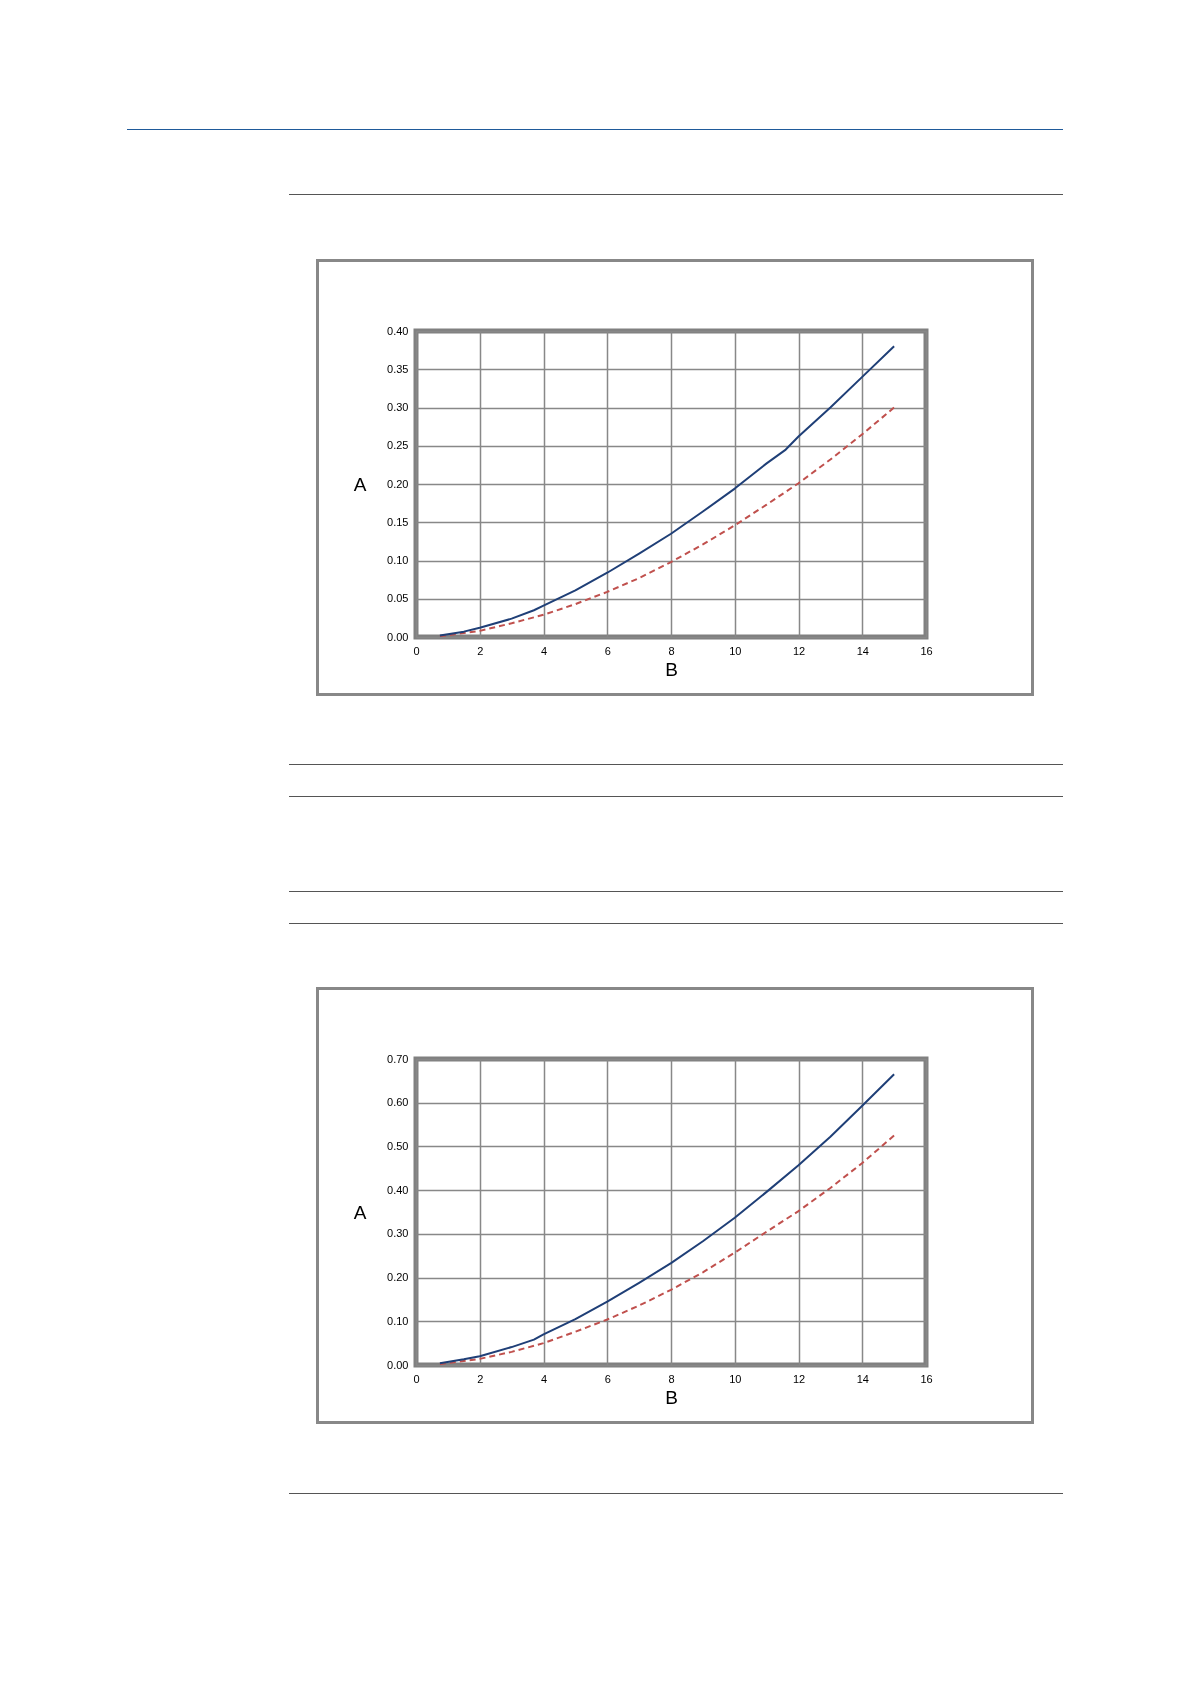 The image size is (1192, 1685). What do you see at coordinates (398, 368) in the screenshot?
I see `y-tick-label: 0.35` at bounding box center [398, 368].